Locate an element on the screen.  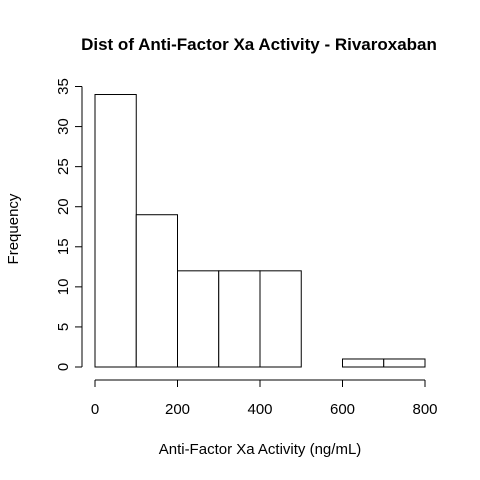
y-axis: 0 5 10 15 20 25 30 35 is located at coordinates (69, 224).